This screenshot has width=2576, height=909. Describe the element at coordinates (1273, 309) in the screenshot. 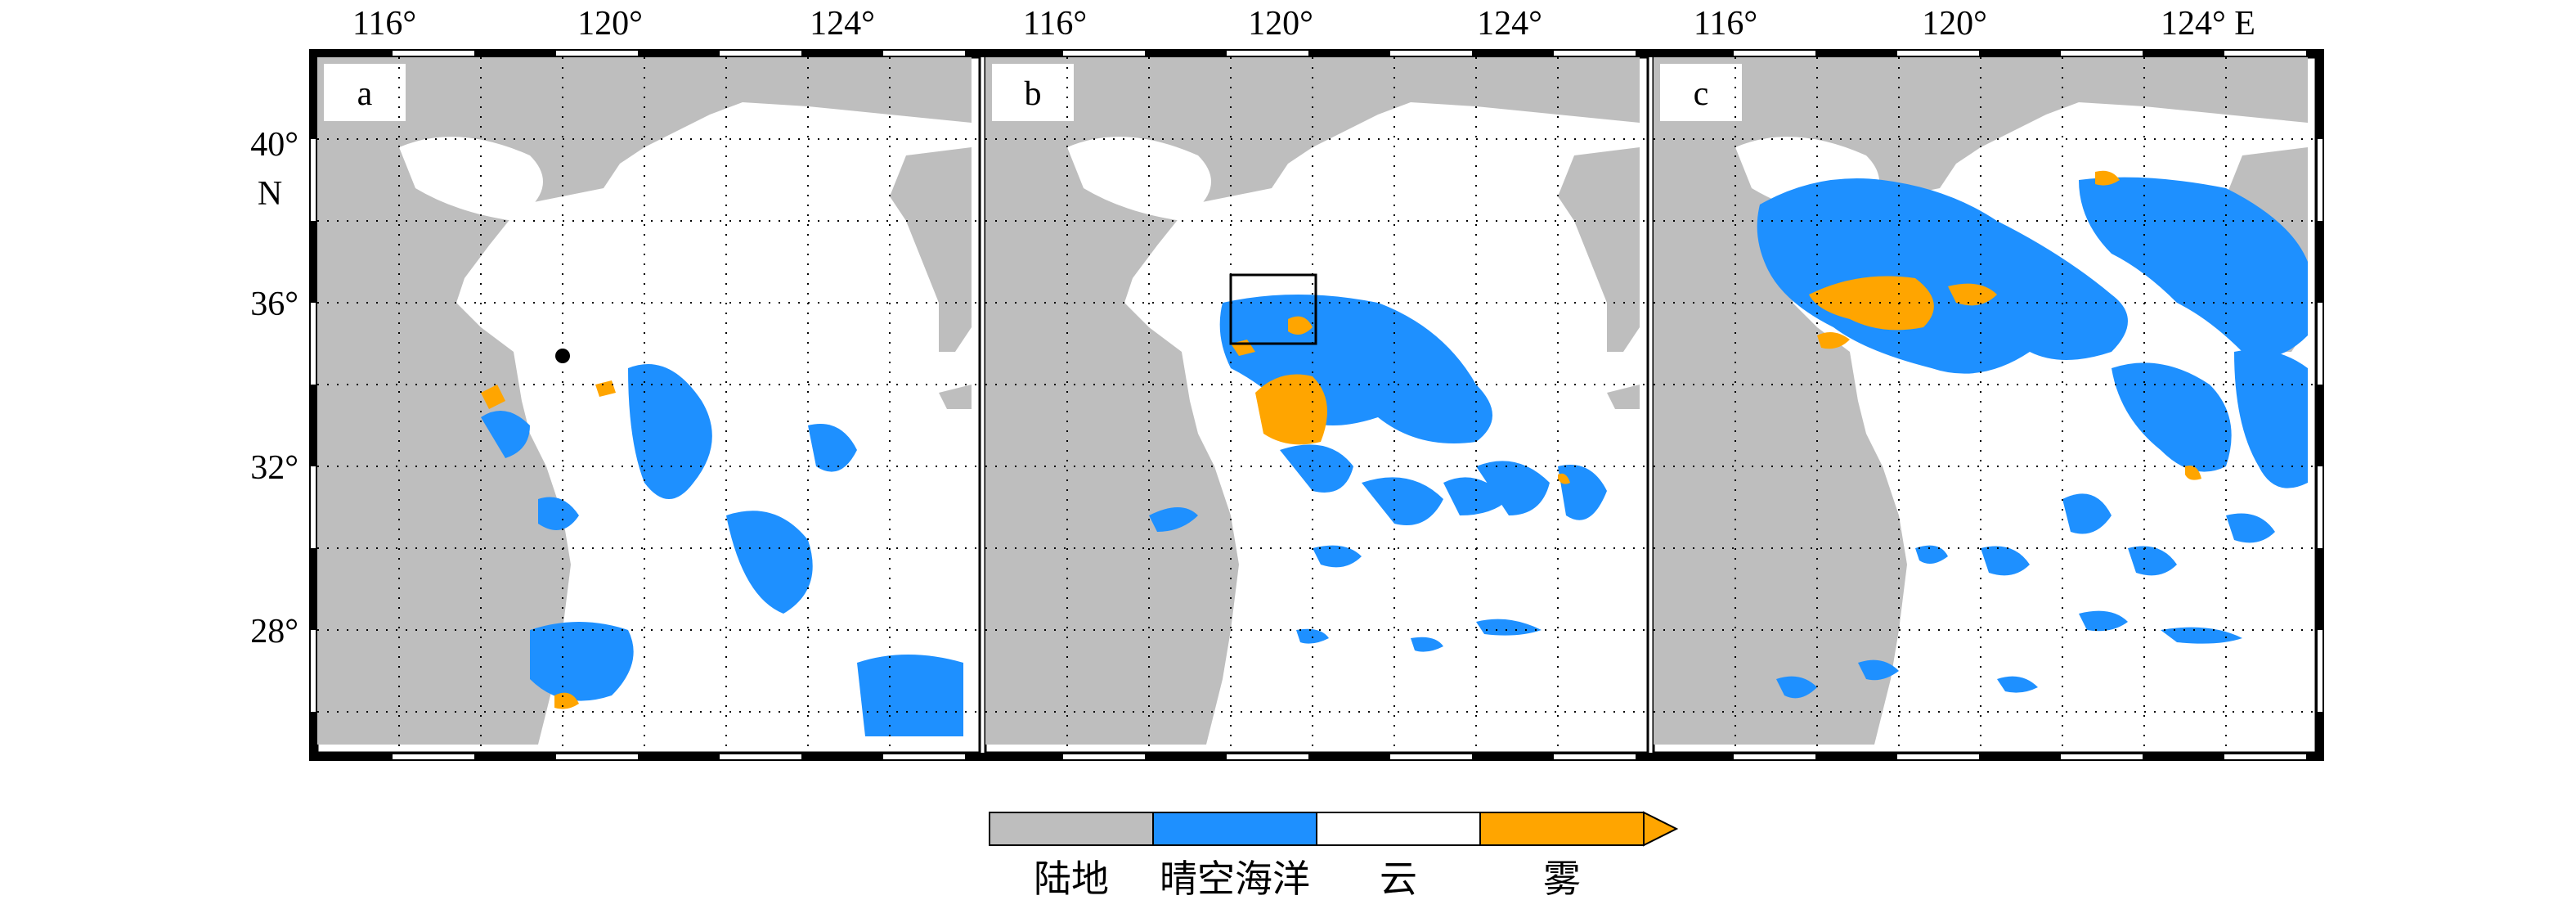

I see `study-area-box` at that location.